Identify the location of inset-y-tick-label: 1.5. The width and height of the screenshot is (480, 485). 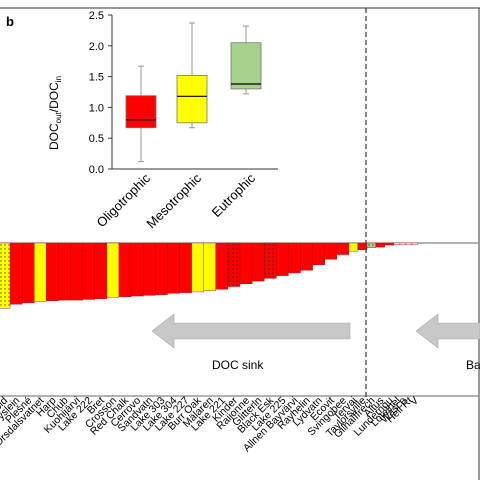
(96, 78).